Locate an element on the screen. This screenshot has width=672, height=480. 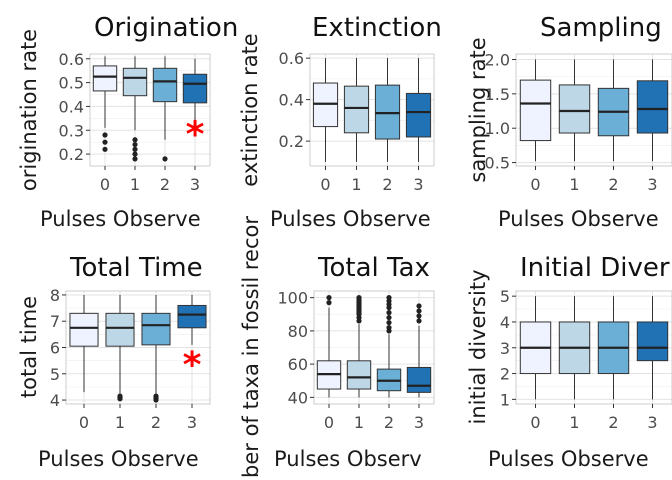
y-axis-title: origination rate is located at coordinates (29, 110).